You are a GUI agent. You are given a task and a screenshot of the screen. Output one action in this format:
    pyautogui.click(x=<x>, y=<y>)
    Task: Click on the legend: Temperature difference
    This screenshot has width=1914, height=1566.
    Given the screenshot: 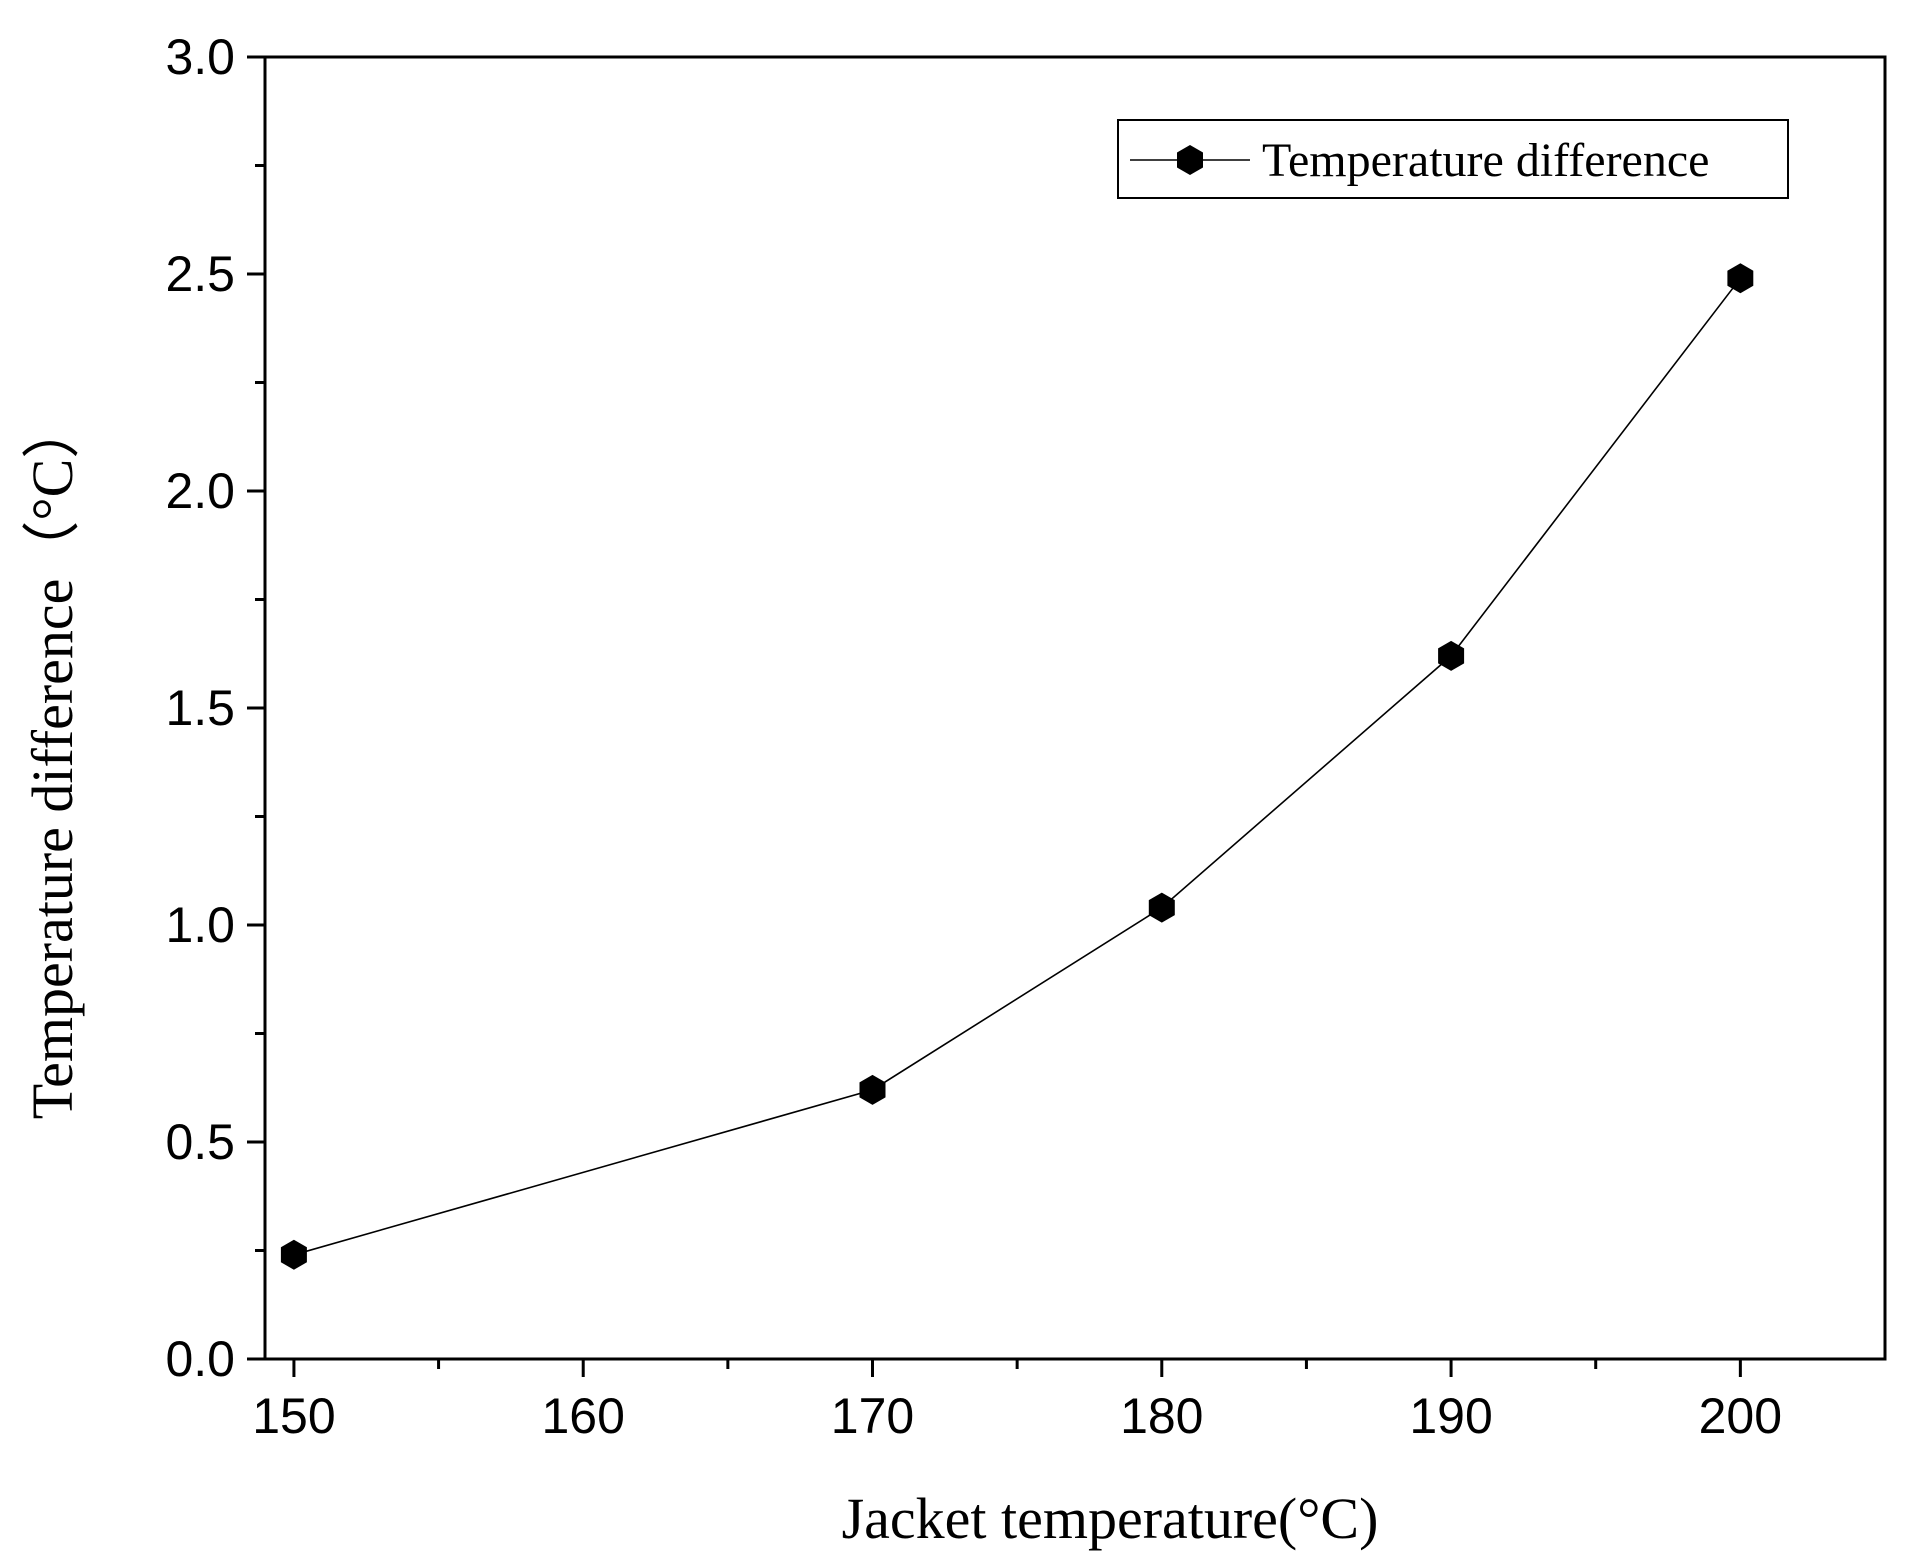 What is the action you would take?
    pyautogui.click(x=1453, y=159)
    